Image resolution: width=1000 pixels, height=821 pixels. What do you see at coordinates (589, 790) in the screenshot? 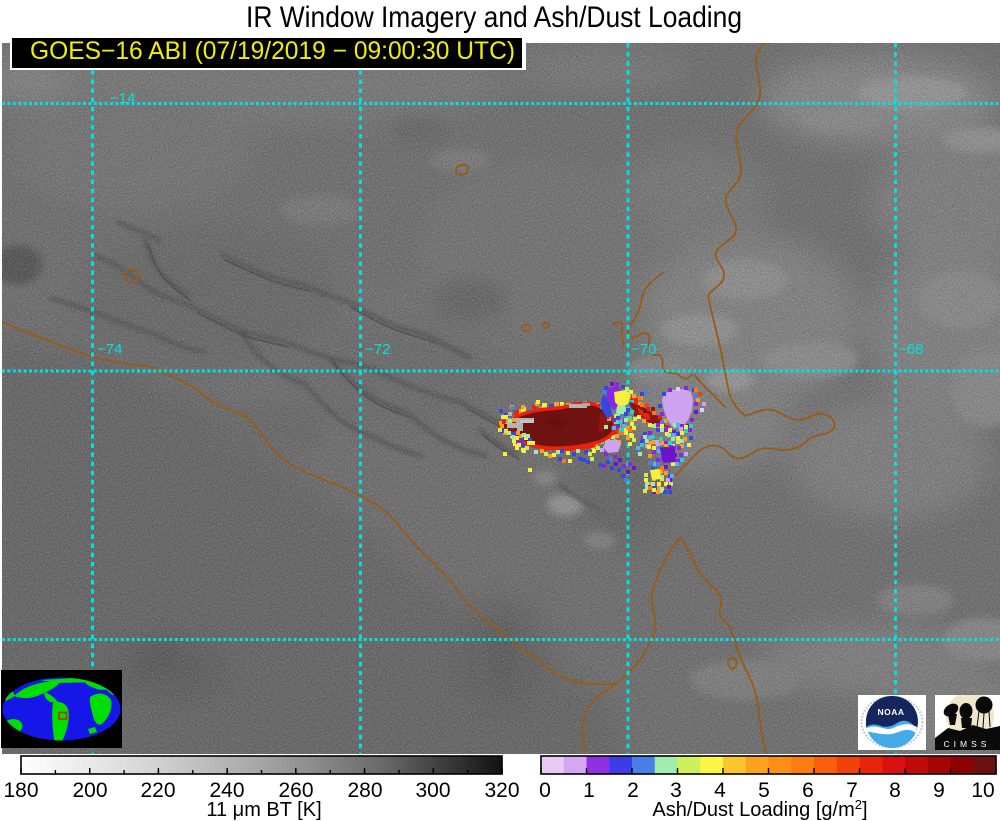
I see `svg-text: 1` at bounding box center [589, 790].